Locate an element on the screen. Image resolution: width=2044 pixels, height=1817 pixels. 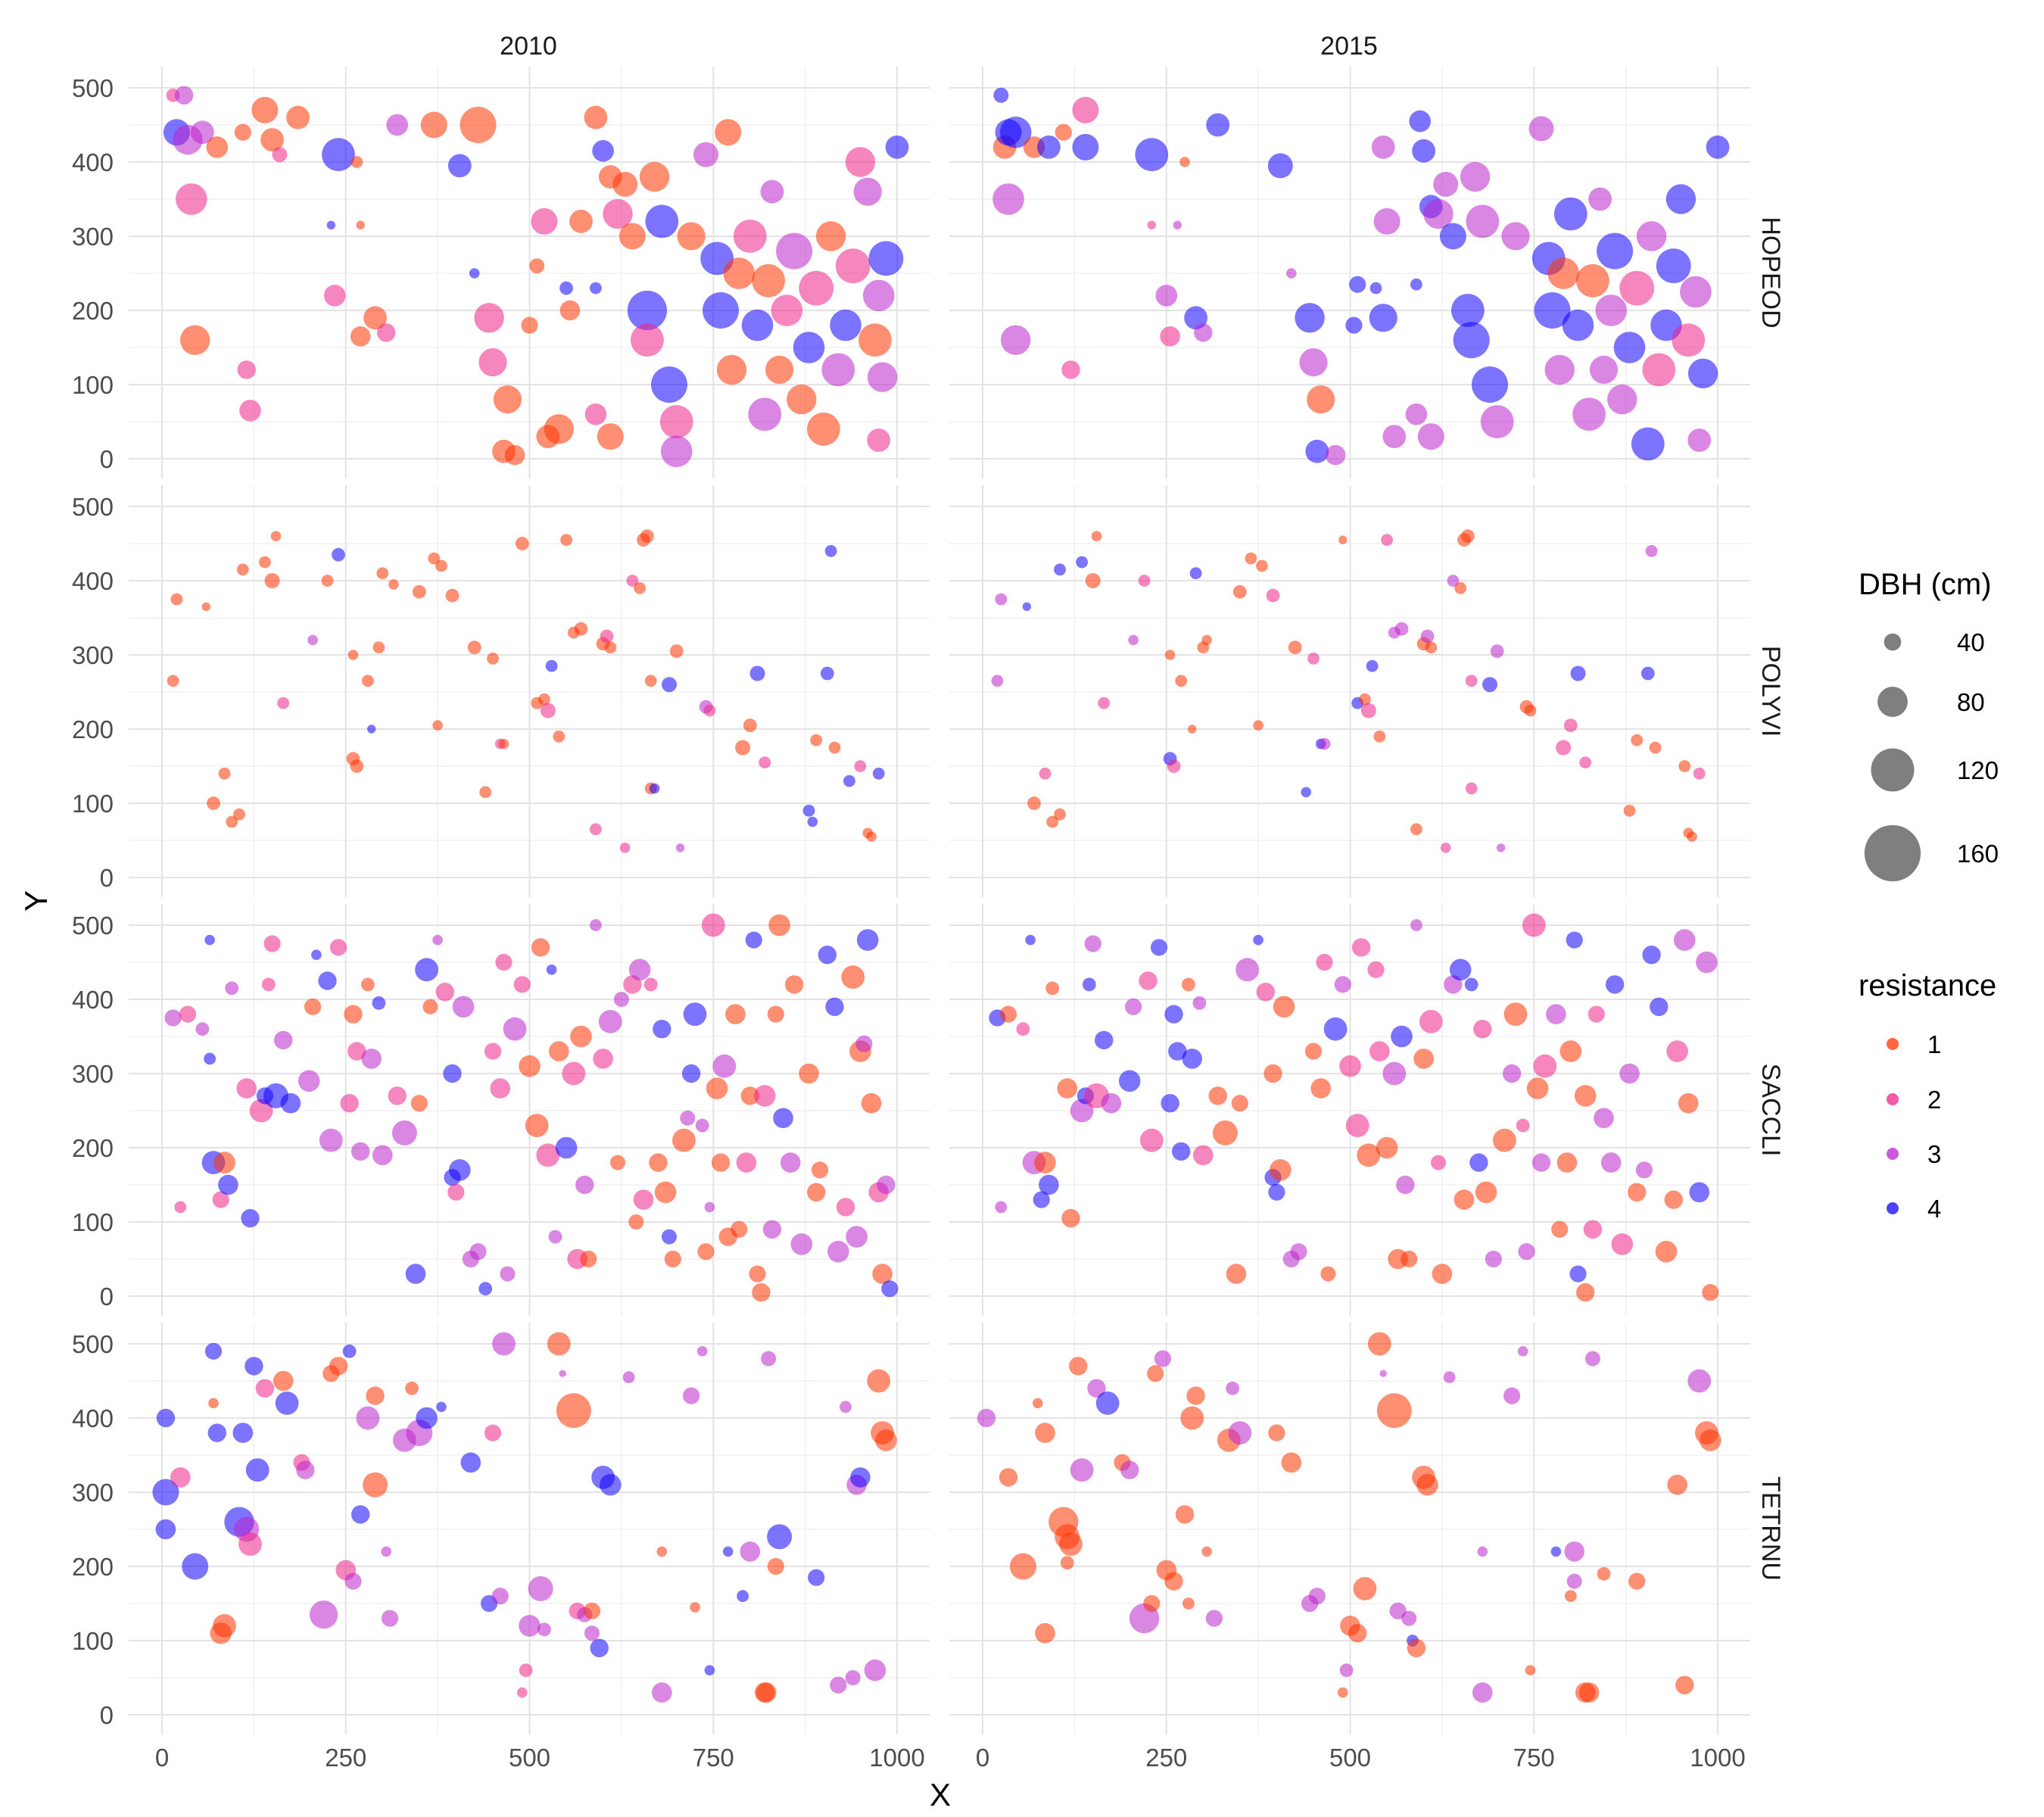
y-tick-label: 200 is located at coordinates (93, 1567).